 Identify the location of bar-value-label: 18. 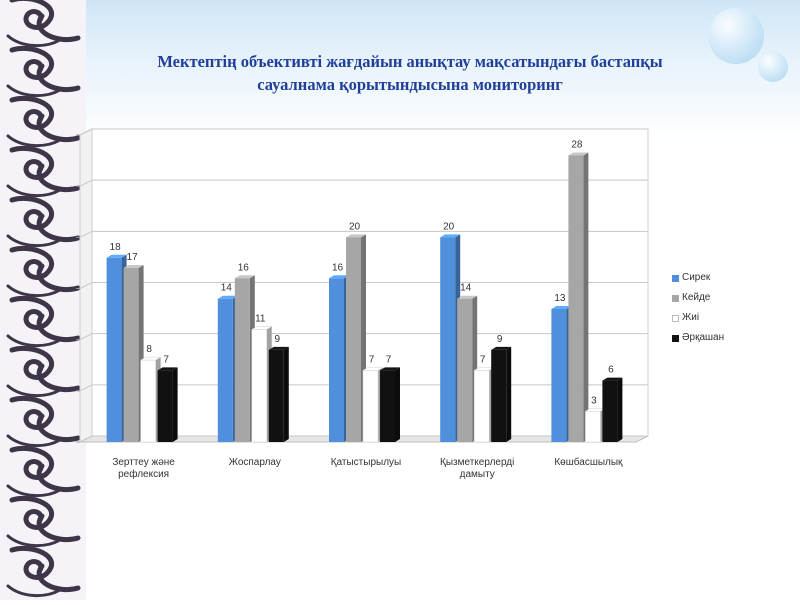
(116, 247).